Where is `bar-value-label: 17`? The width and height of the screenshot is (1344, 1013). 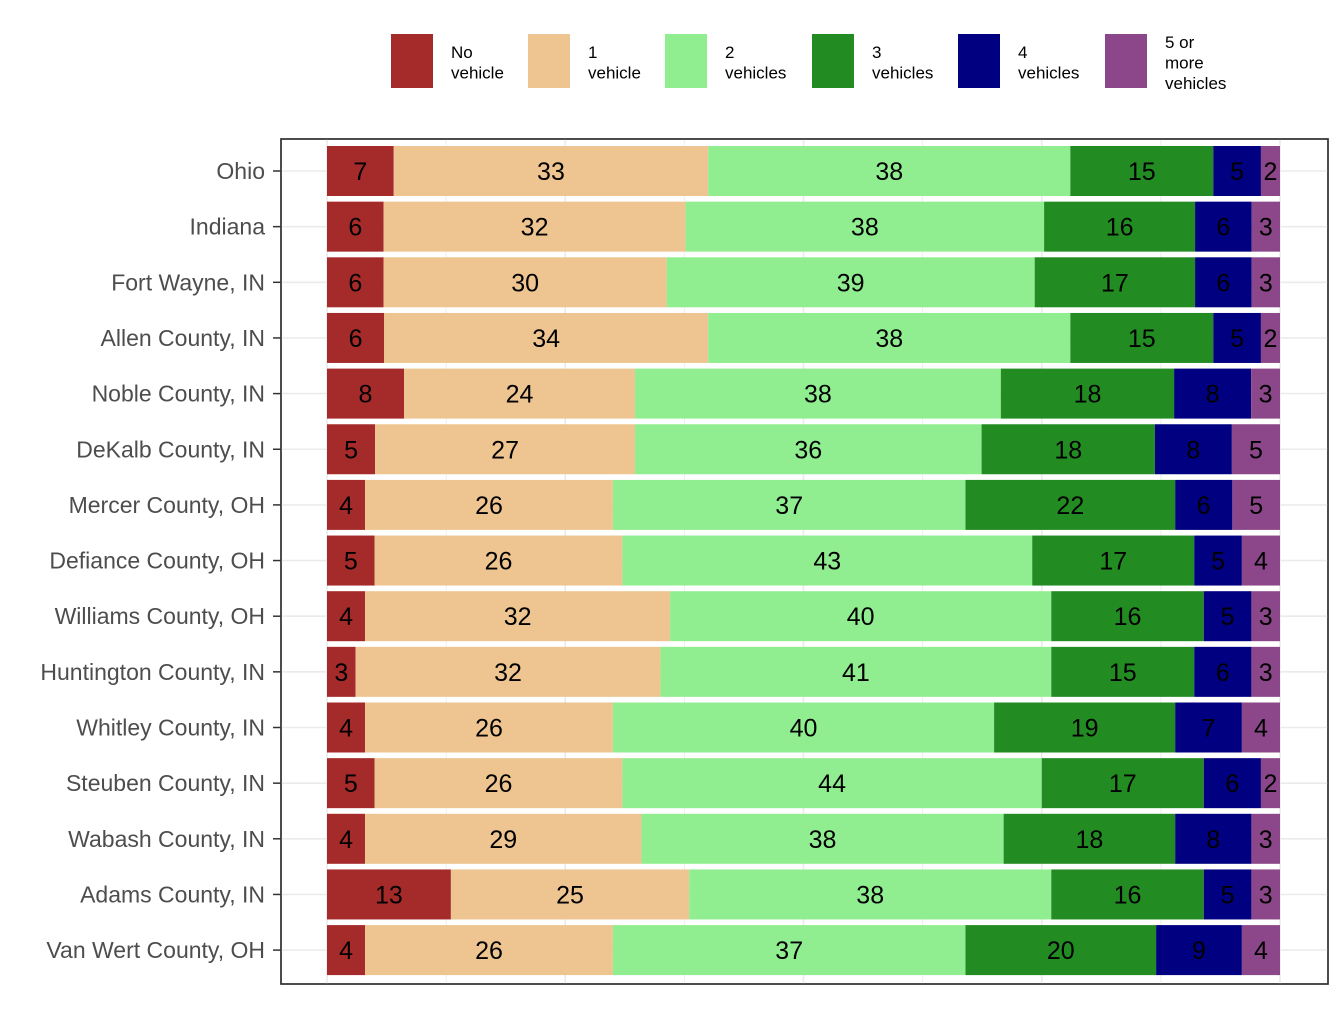
bar-value-label: 17 is located at coordinates (1115, 283).